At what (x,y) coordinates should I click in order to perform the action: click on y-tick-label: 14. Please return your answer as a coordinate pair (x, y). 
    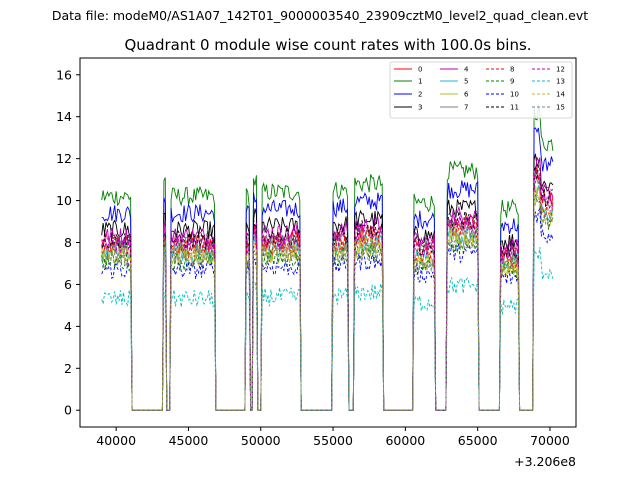
    Looking at the image, I should click on (64, 116).